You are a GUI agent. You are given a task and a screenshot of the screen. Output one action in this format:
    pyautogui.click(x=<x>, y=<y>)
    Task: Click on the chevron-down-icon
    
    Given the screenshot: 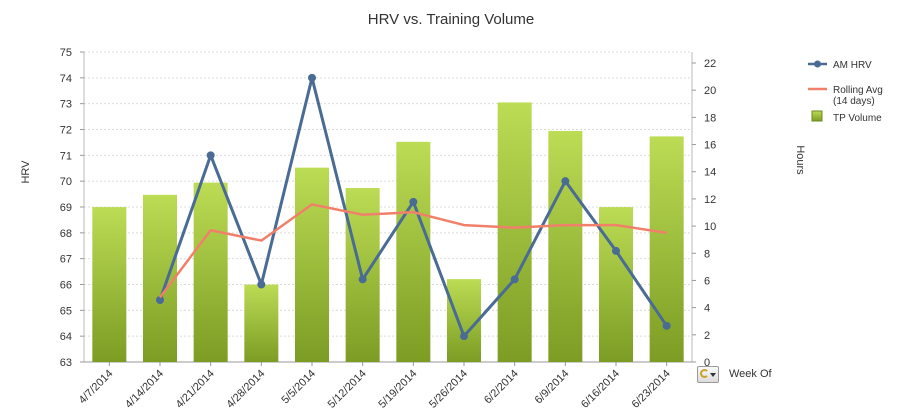 What is the action you would take?
    pyautogui.click(x=713, y=375)
    